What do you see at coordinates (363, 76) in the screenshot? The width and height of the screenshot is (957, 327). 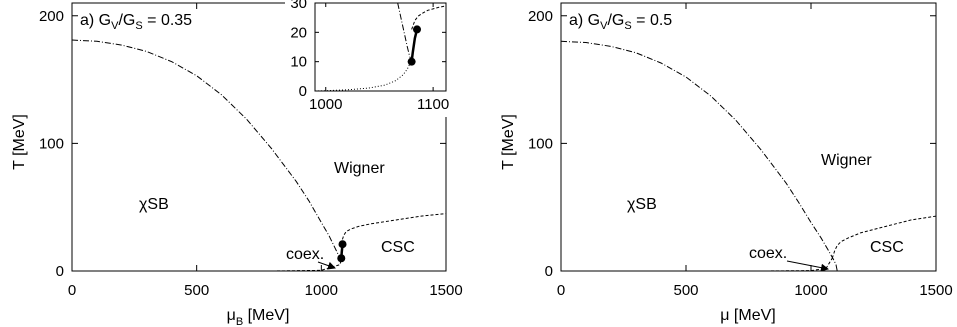 I see `series-dotted-line` at bounding box center [363, 76].